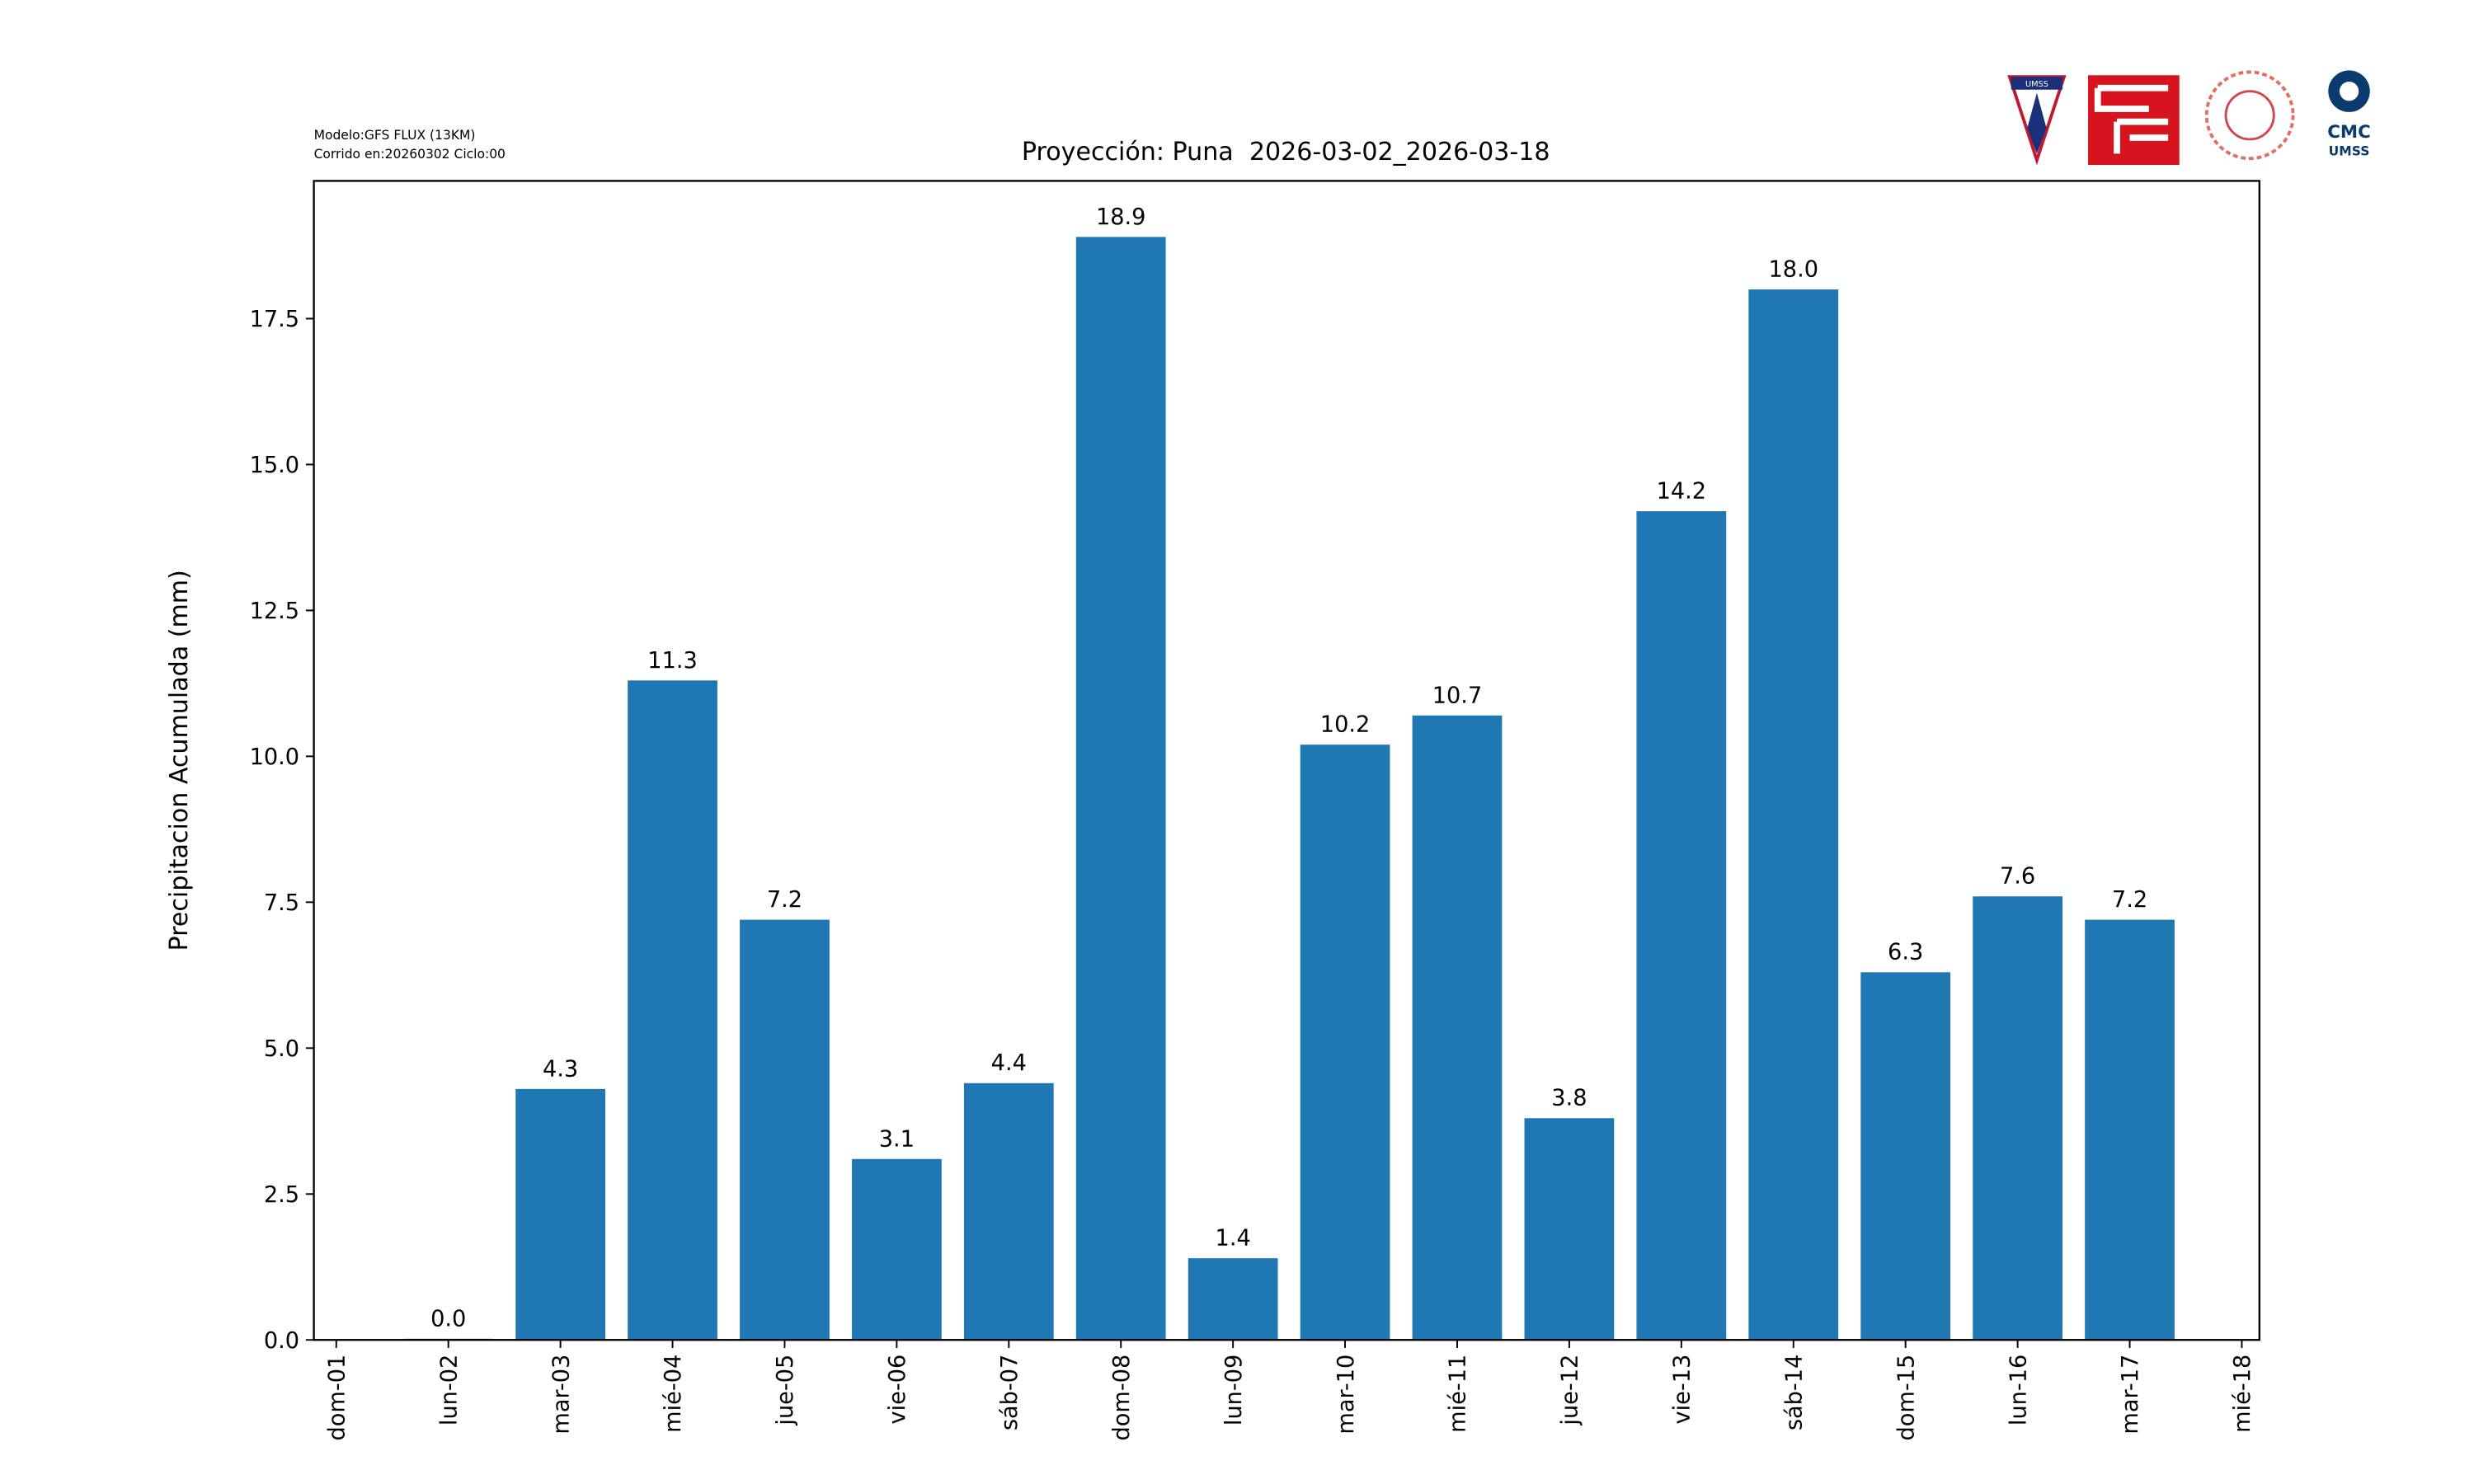  What do you see at coordinates (179, 760) in the screenshot?
I see `y-axis-label: Precipitacion Acumulada (mm)` at bounding box center [179, 760].